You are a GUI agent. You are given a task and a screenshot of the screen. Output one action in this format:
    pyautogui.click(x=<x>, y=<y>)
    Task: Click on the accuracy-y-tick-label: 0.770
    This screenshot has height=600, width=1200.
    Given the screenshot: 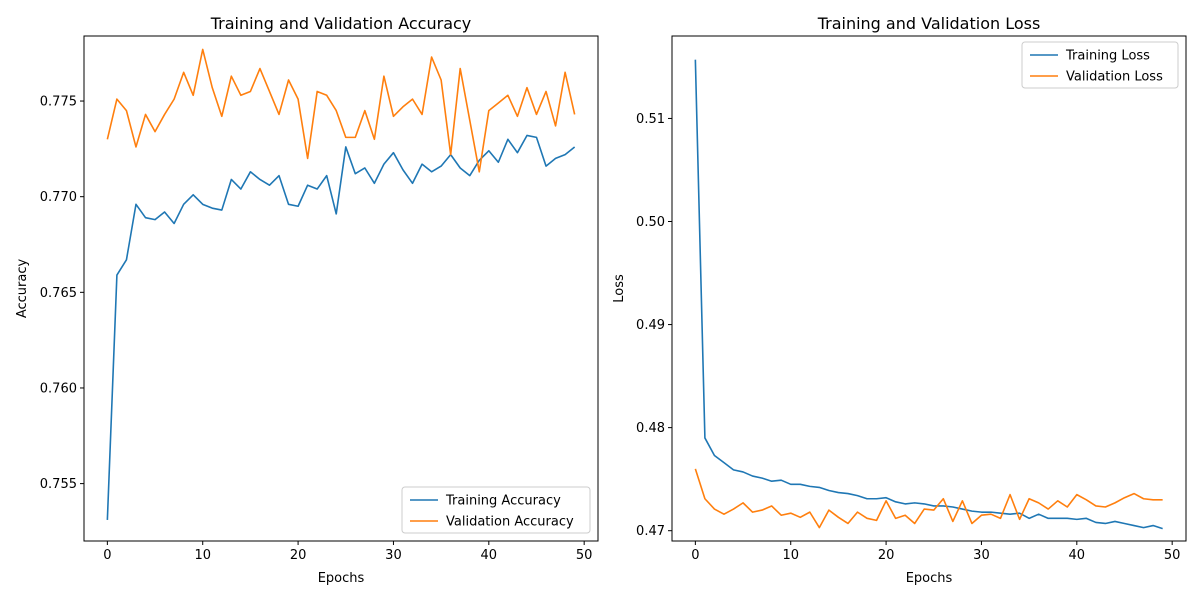 What is the action you would take?
    pyautogui.click(x=58, y=197)
    